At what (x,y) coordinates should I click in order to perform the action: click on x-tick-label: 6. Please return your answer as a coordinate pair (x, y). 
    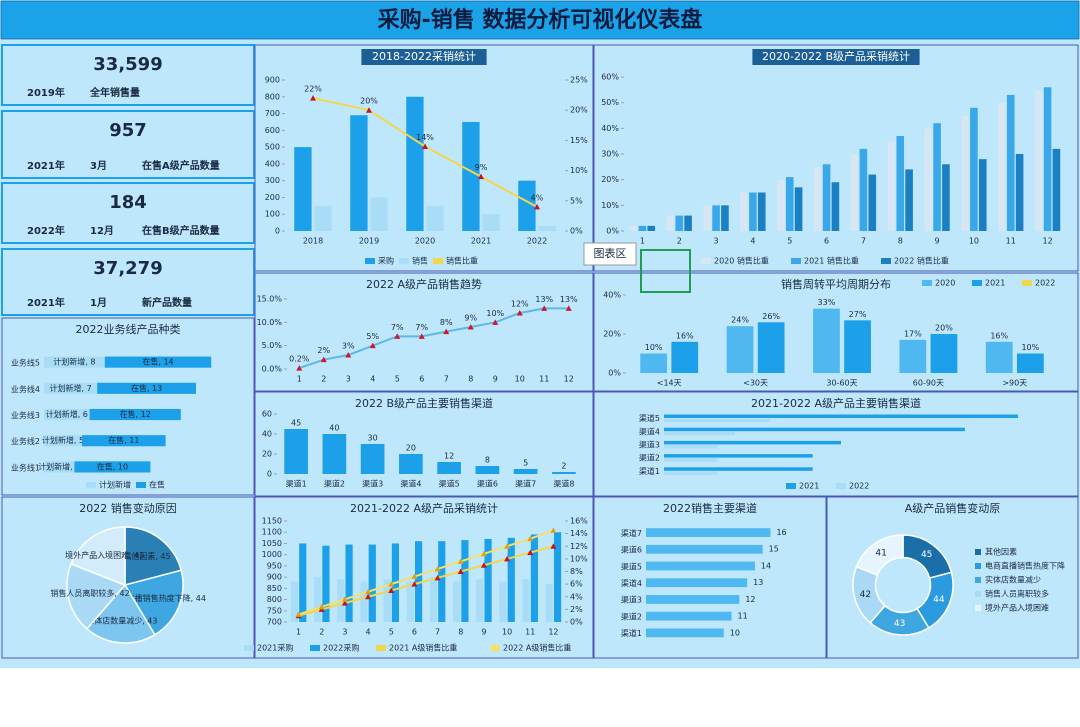
    Looking at the image, I should click on (414, 632).